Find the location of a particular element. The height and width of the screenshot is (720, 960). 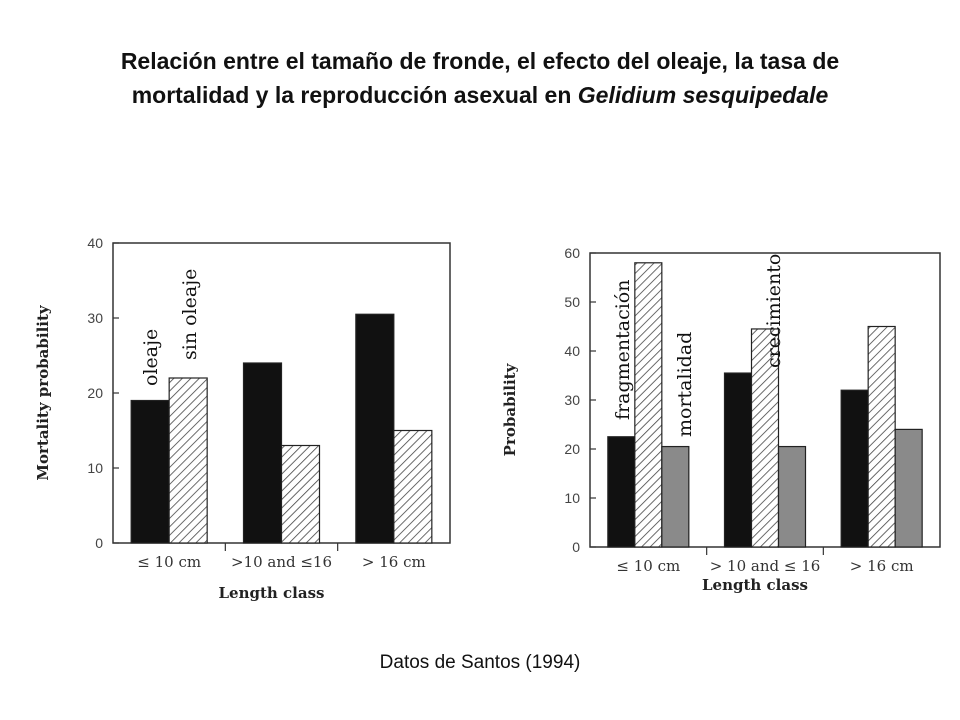

series-label-crecimiento: crecimiento is located at coordinates (774, 311).